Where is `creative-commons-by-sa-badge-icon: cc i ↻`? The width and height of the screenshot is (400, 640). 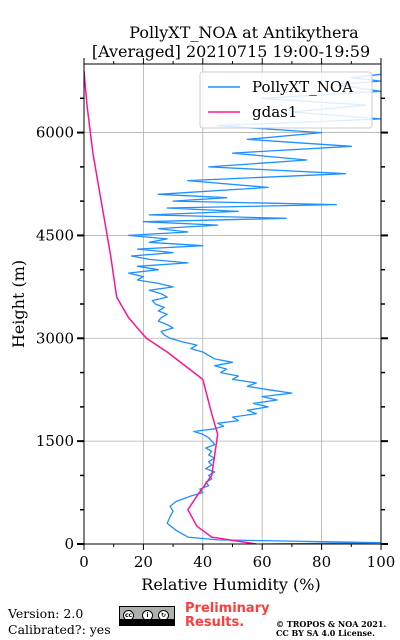 creative-commons-by-sa-badge-icon: cc i ↻ is located at coordinates (147, 616).